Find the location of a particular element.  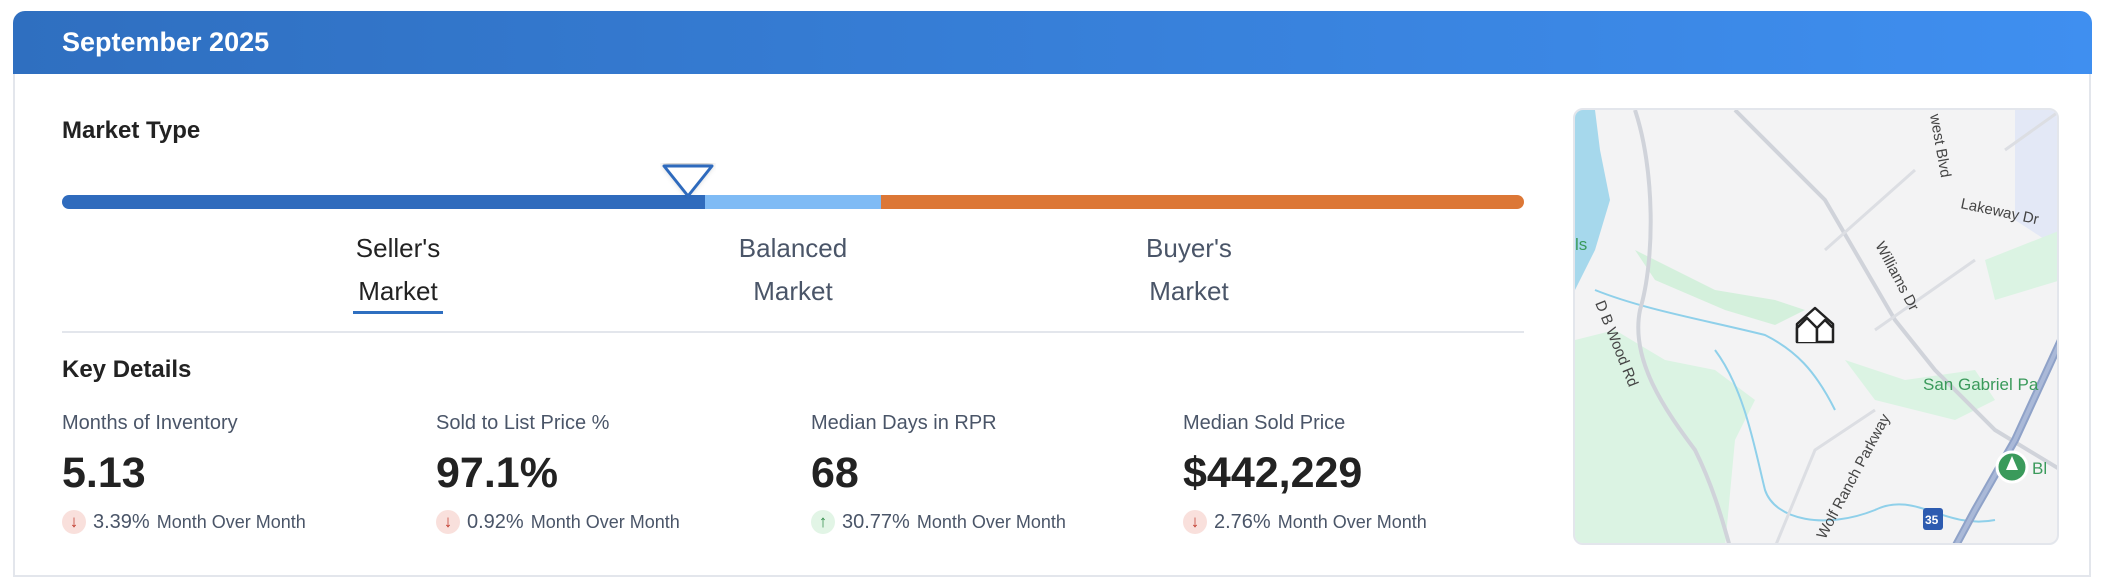

header-title: September 2025 is located at coordinates (166, 42).